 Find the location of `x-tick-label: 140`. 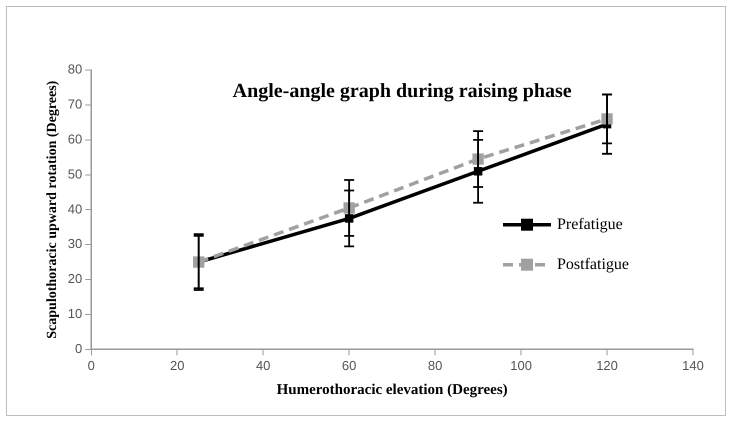

x-tick-label: 140 is located at coordinates (693, 365).